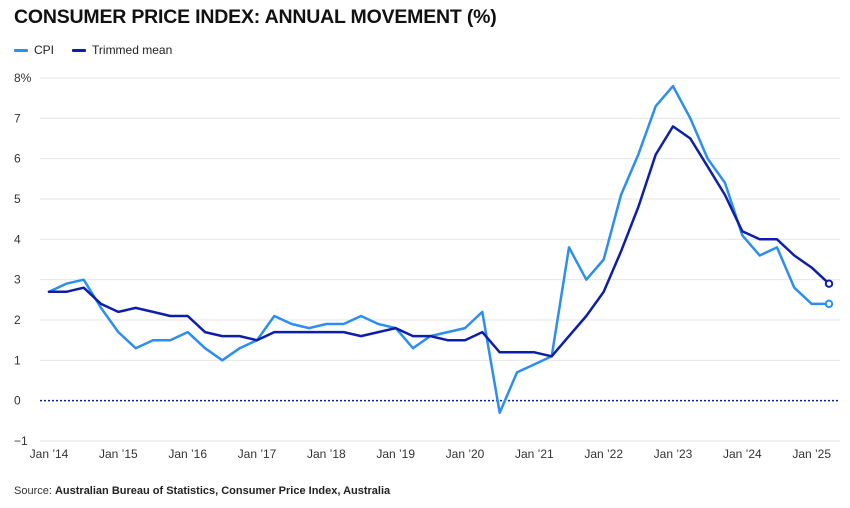  What do you see at coordinates (23, 78) in the screenshot?
I see `y-tick-label: 8%` at bounding box center [23, 78].